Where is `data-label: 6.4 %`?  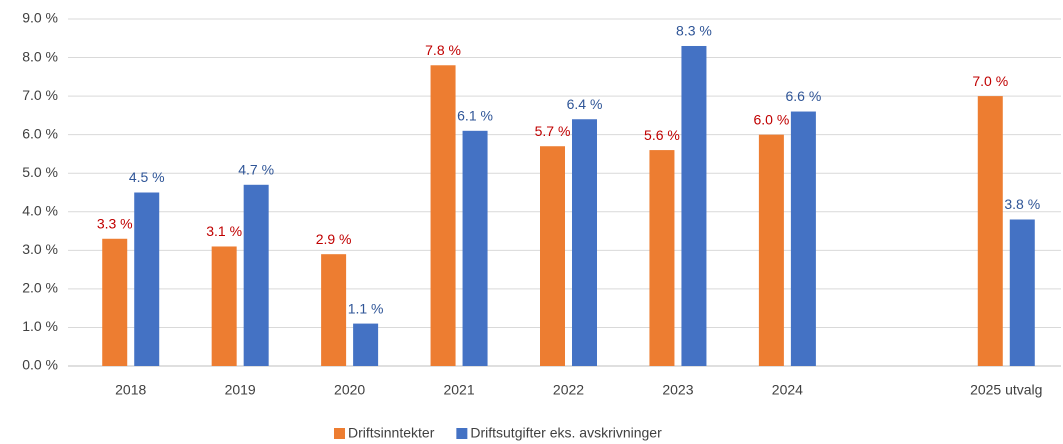
data-label: 6.4 % is located at coordinates (585, 104).